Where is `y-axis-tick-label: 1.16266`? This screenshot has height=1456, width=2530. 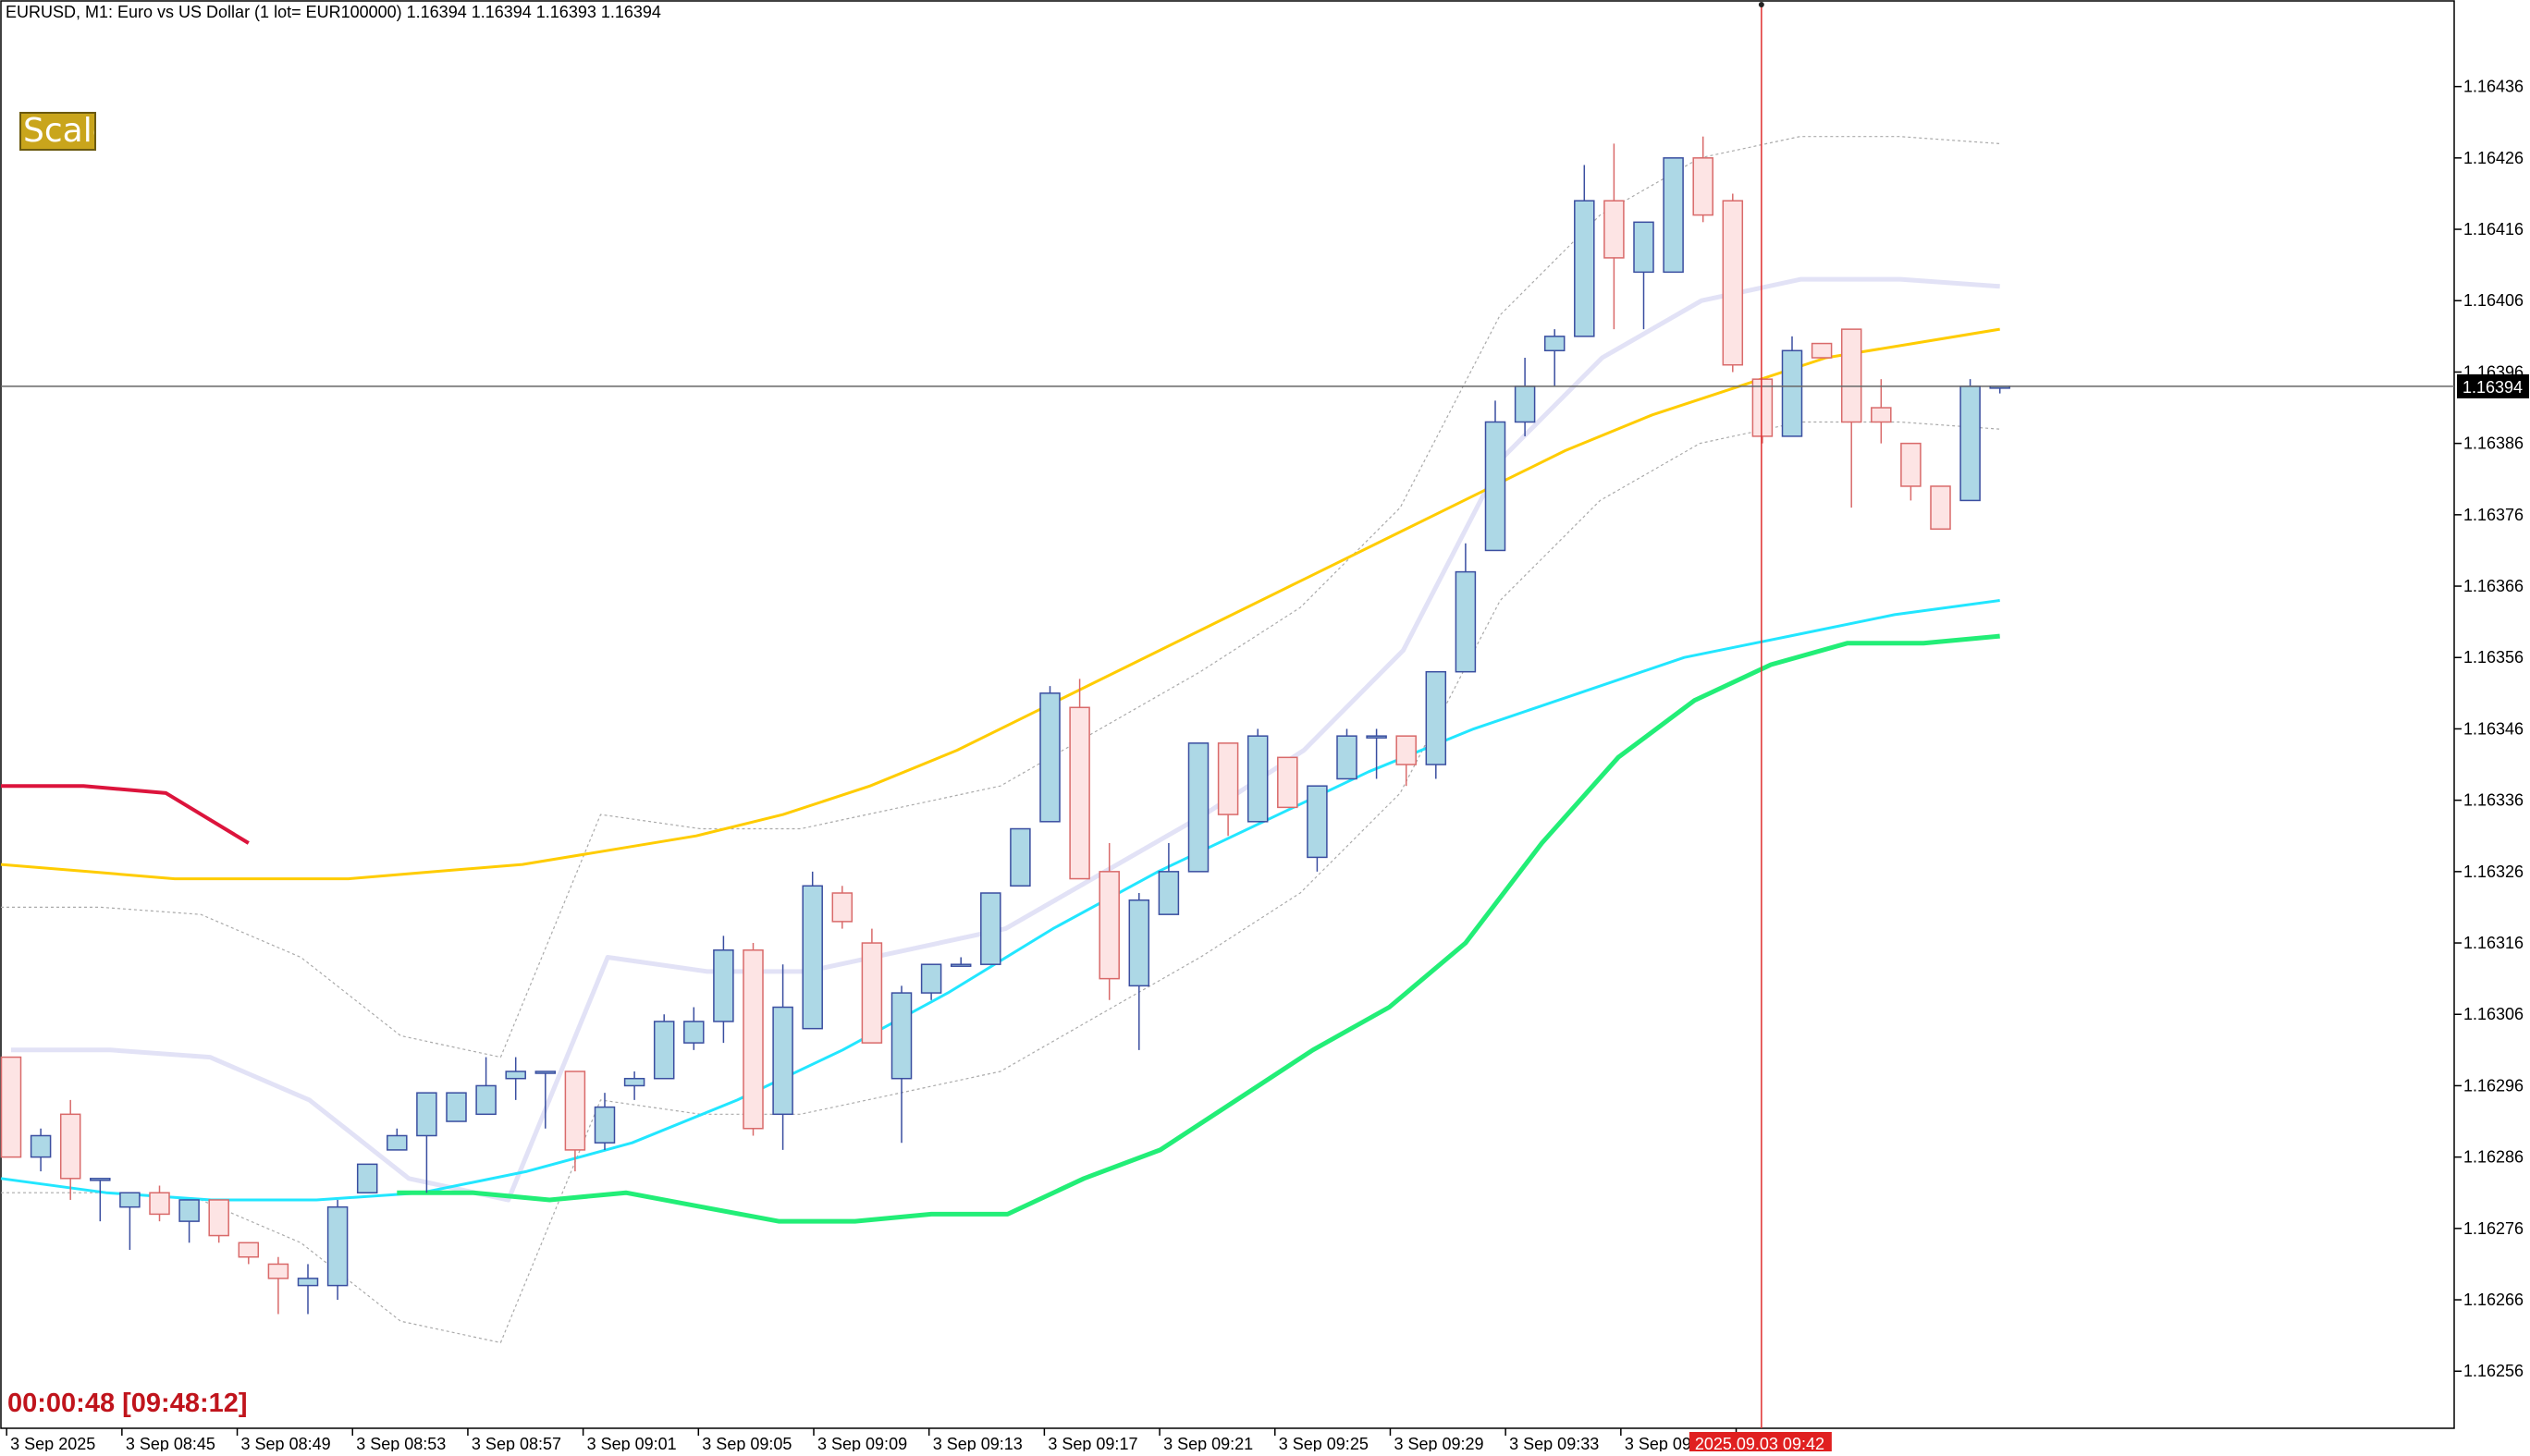 y-axis-tick-label: 1.16266 is located at coordinates (2493, 1300).